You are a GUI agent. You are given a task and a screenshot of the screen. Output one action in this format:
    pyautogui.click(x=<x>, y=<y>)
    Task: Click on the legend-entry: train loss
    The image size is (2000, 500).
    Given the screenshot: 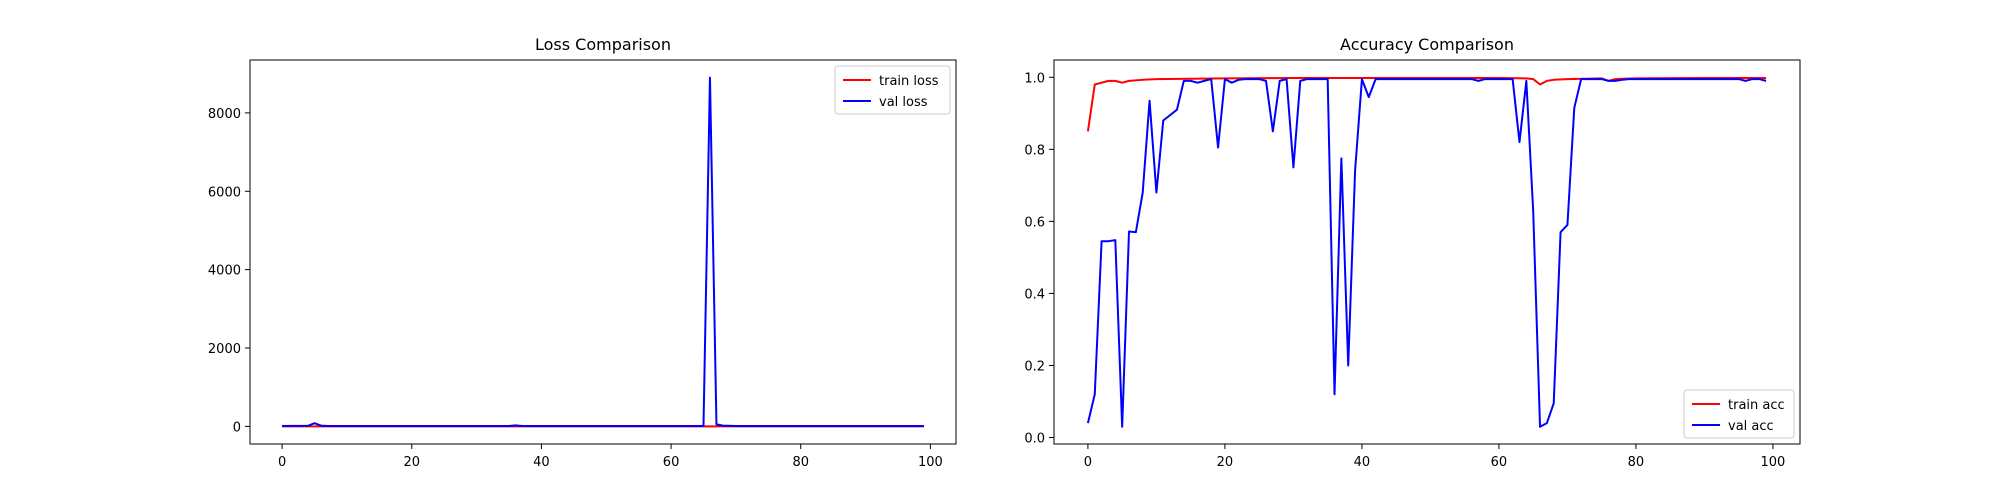 What is the action you would take?
    pyautogui.click(x=909, y=81)
    